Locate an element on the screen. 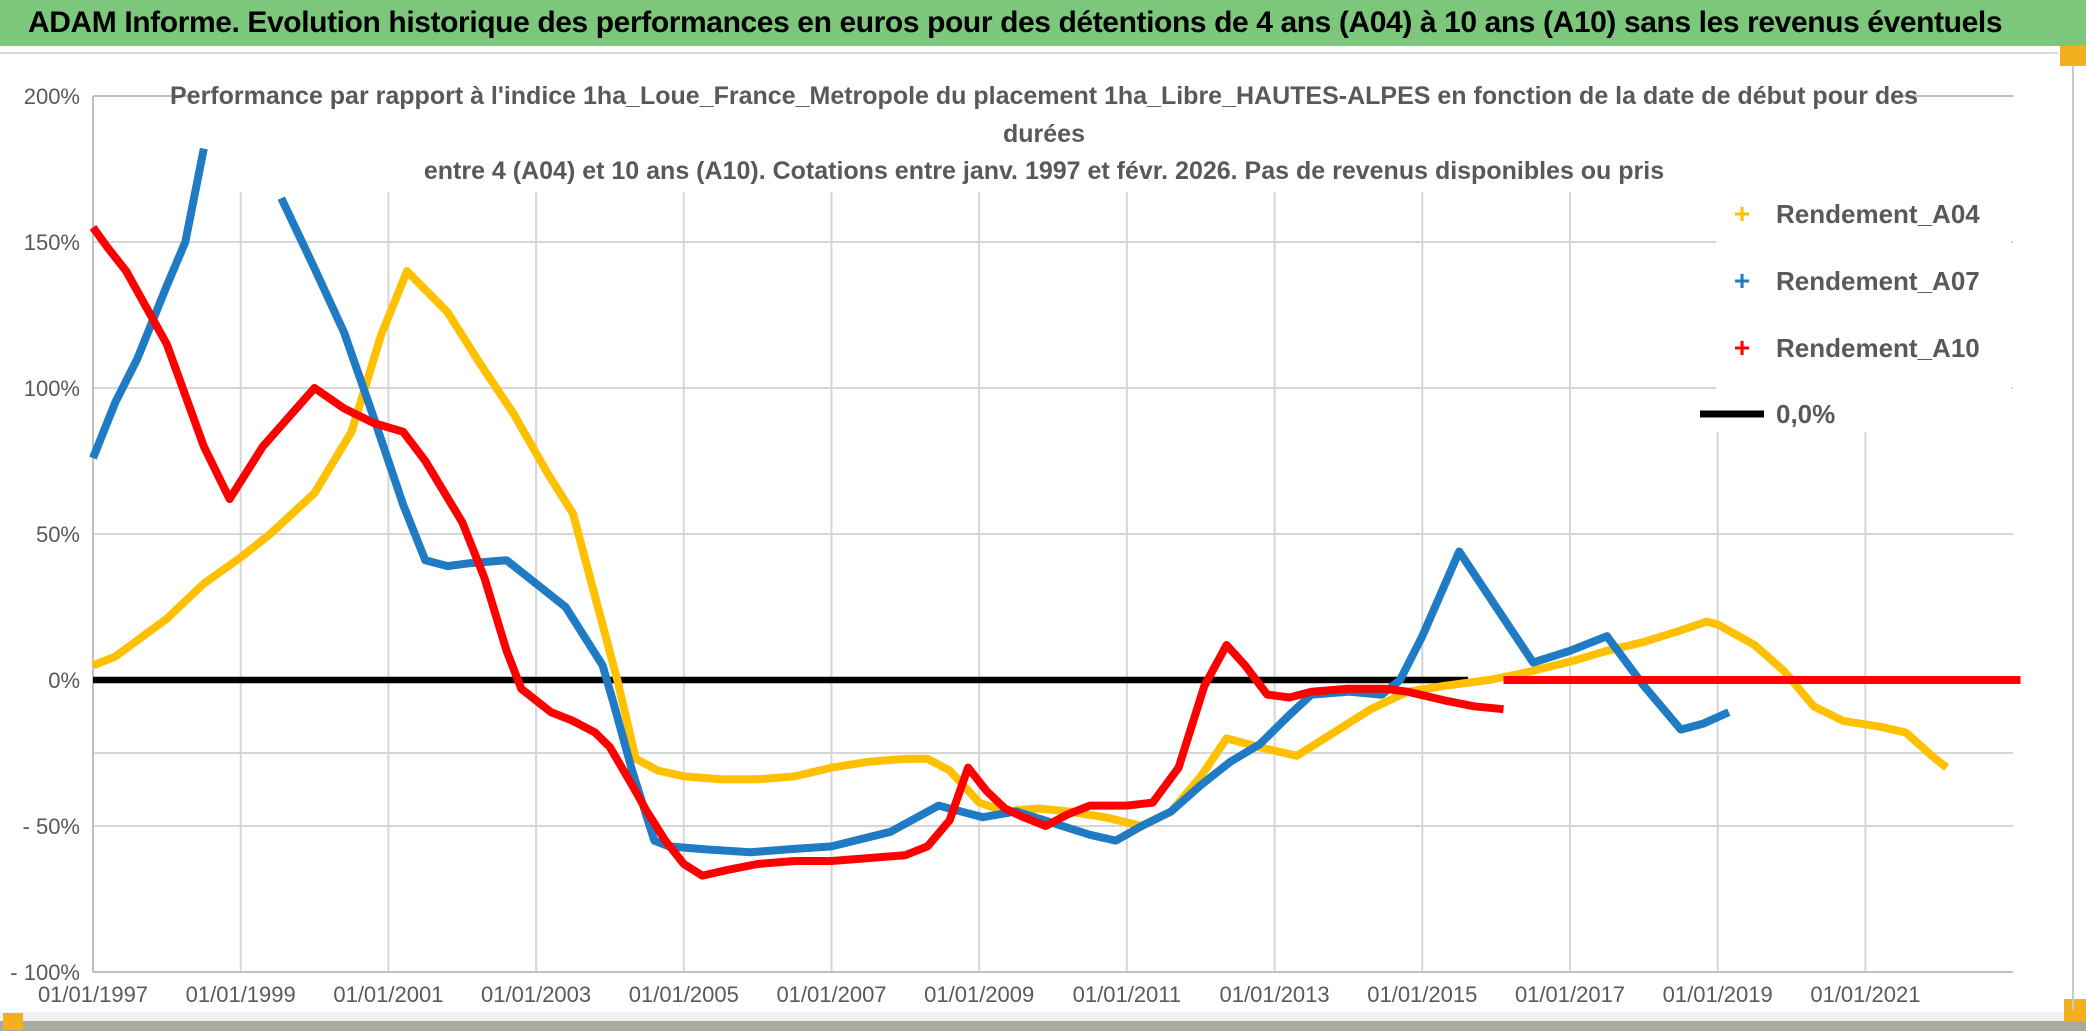 This screenshot has width=2086, height=1031. chart-title-line: durées is located at coordinates (1044, 134).